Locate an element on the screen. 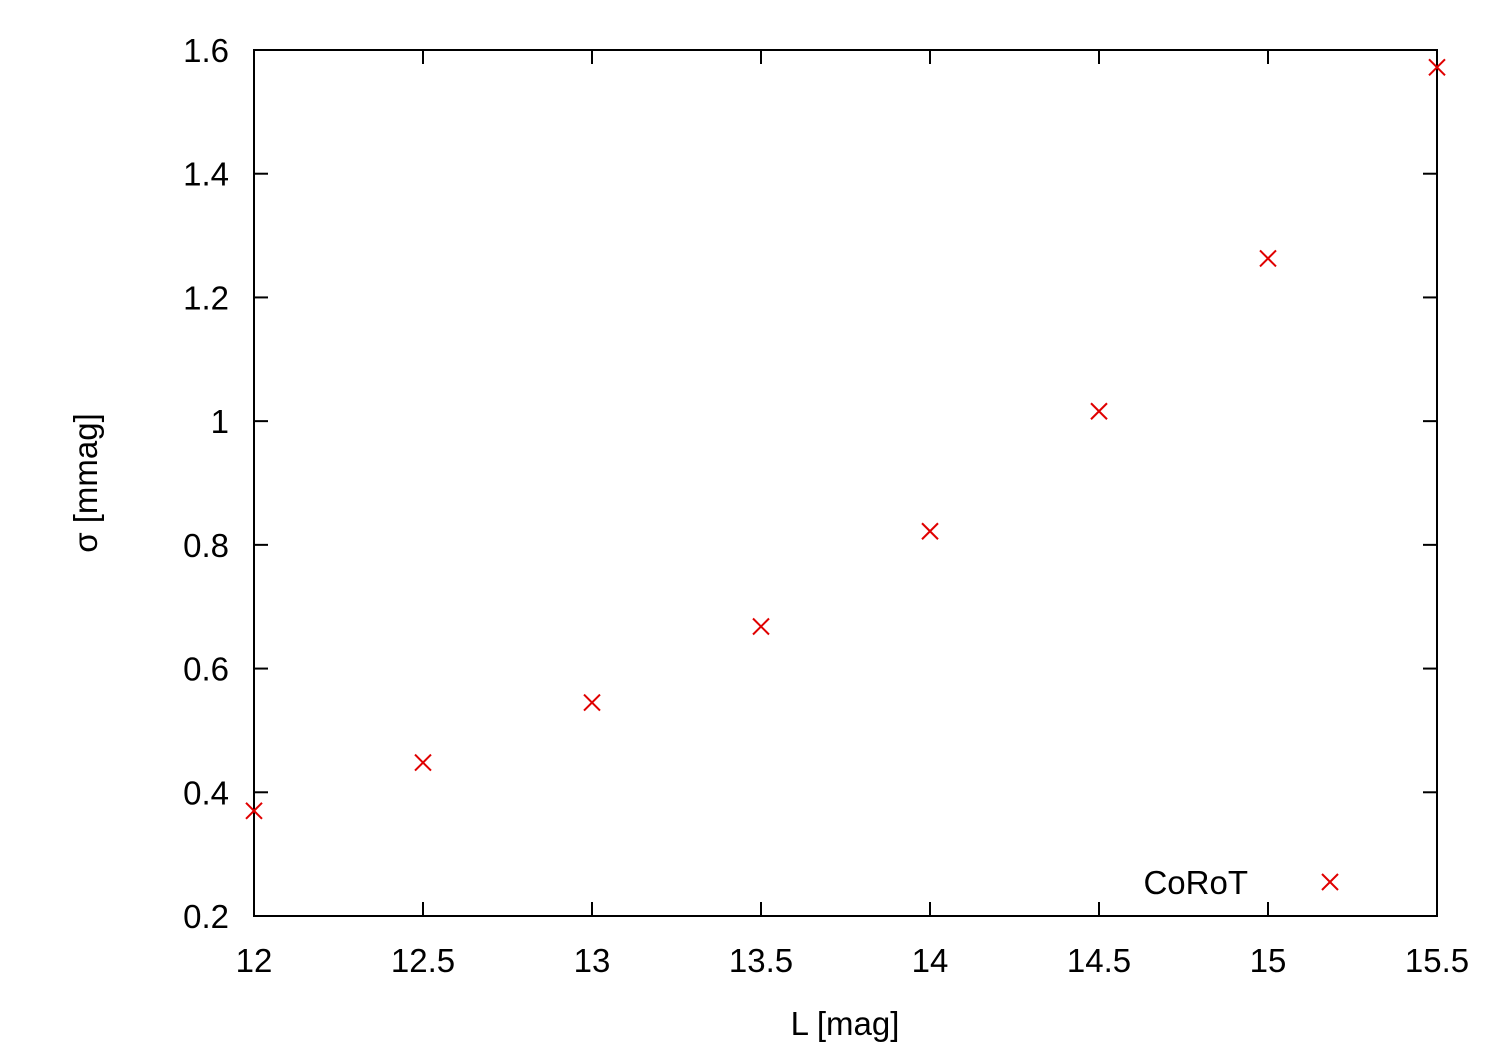  x-tick-label: 14 is located at coordinates (930, 960).